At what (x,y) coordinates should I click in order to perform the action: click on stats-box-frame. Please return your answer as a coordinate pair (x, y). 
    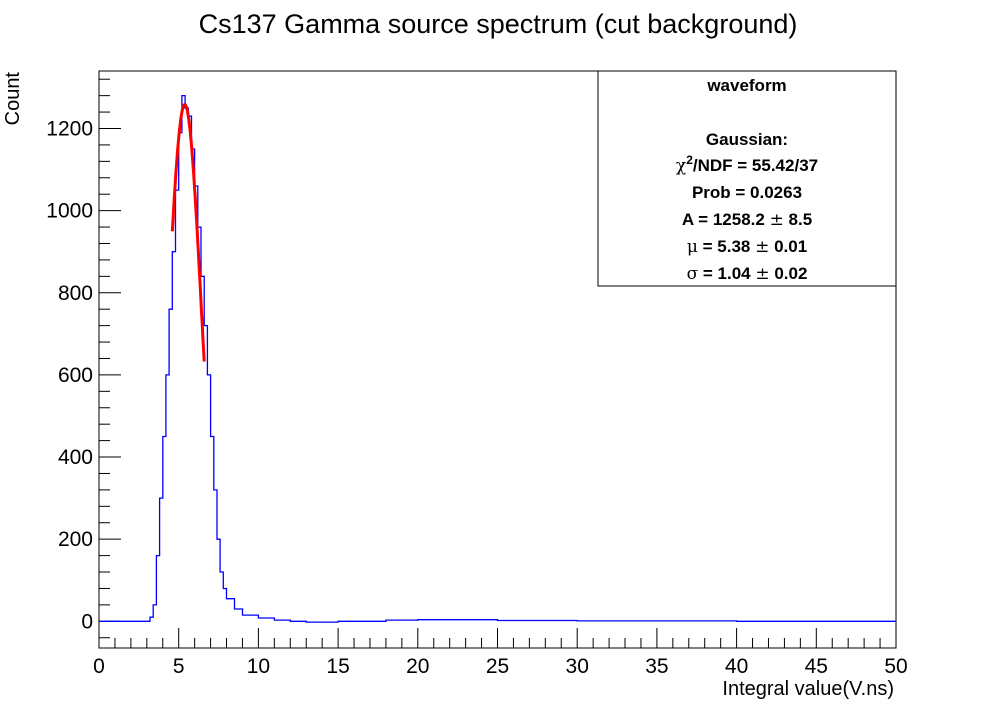
    Looking at the image, I should click on (747, 178).